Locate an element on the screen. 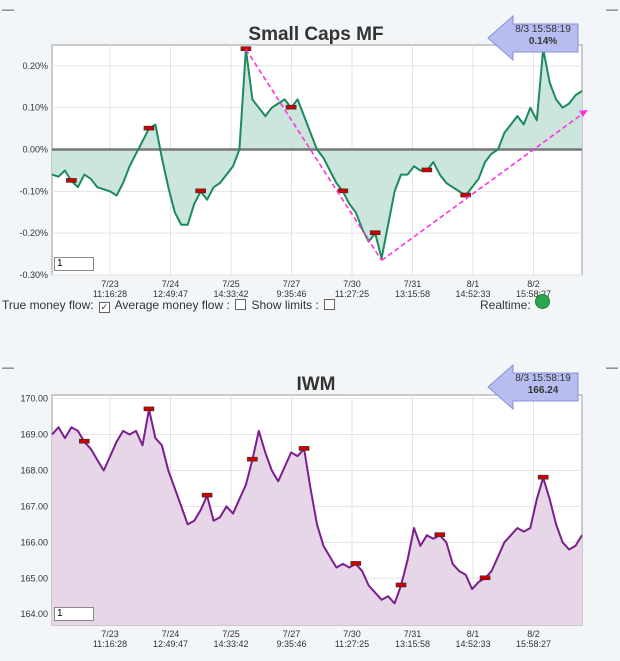 This screenshot has width=620, height=661. realtime-label: Realtime: is located at coordinates (505, 305).